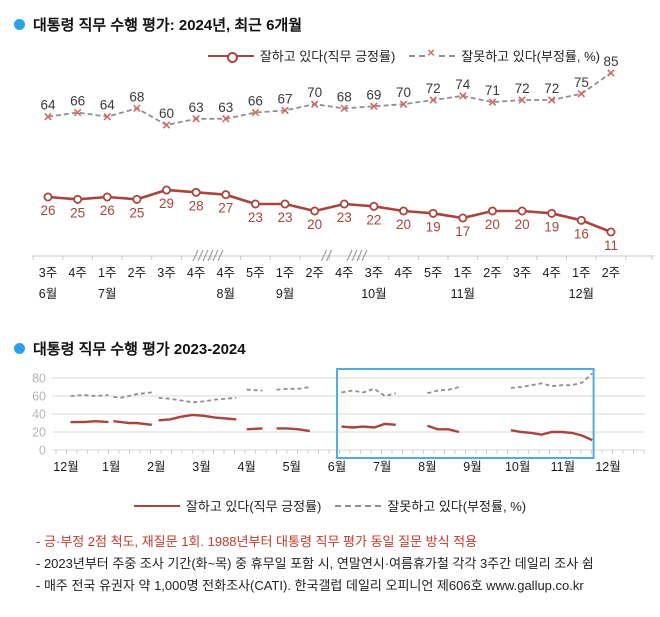 The height and width of the screenshot is (617, 660). I want to click on svg-text: 63, so click(225, 107).